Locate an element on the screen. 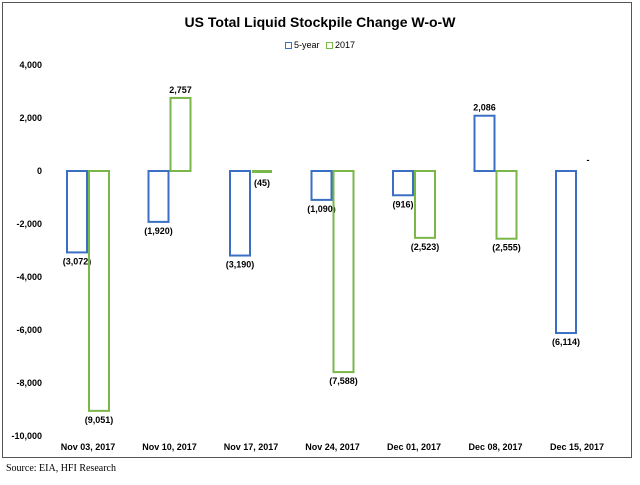 The image size is (640, 485). data-label-2017: (2,523) is located at coordinates (425, 247).